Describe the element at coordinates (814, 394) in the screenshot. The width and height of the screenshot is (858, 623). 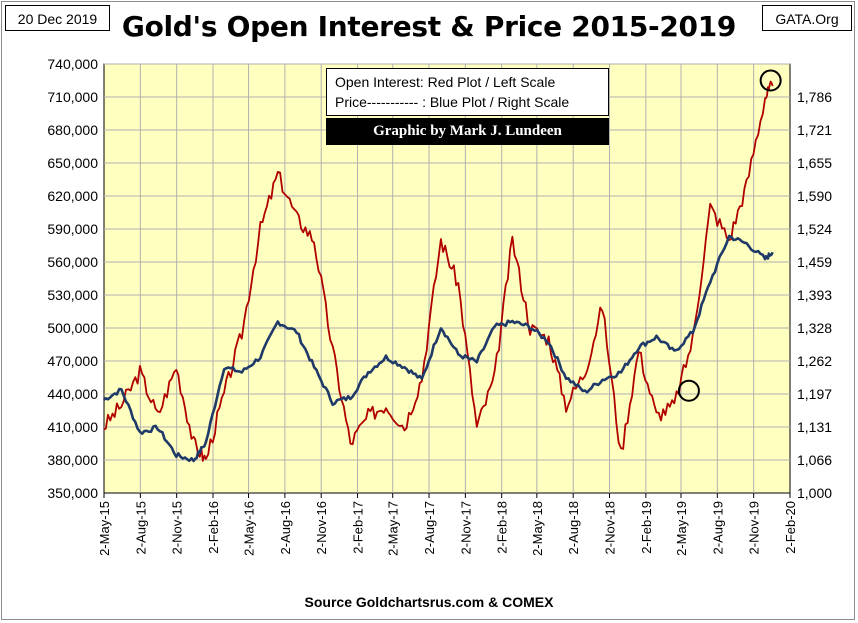
I see `y-right-tick-label: 1,197` at that location.